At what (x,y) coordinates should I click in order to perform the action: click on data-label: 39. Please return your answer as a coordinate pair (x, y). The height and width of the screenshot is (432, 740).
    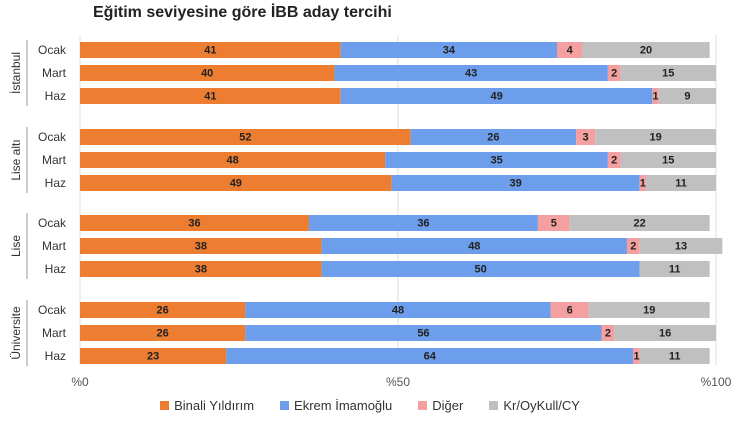
    Looking at the image, I should click on (516, 184).